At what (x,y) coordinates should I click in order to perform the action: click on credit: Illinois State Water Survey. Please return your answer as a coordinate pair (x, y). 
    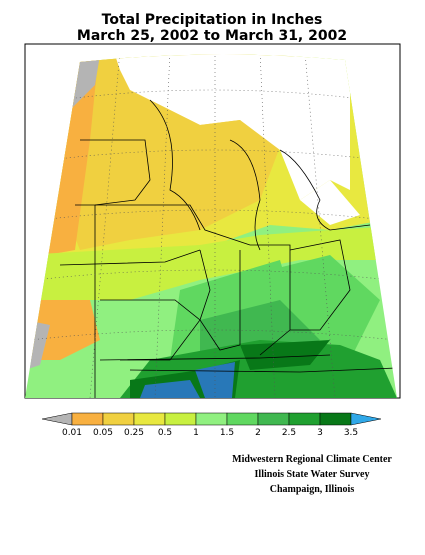
    Looking at the image, I should click on (312, 474).